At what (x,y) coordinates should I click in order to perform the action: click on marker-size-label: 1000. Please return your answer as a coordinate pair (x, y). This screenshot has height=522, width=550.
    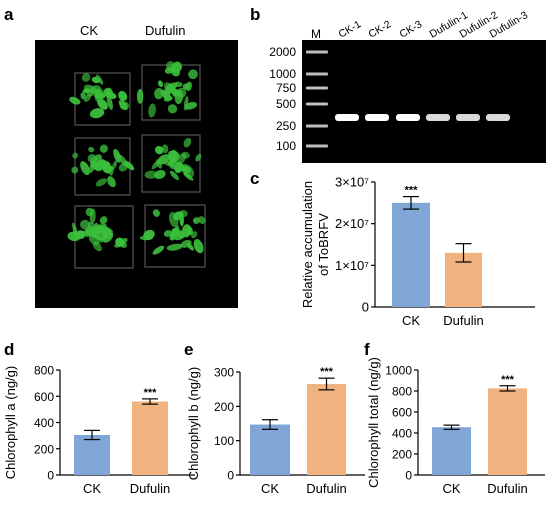
    Looking at the image, I should click on (282, 74).